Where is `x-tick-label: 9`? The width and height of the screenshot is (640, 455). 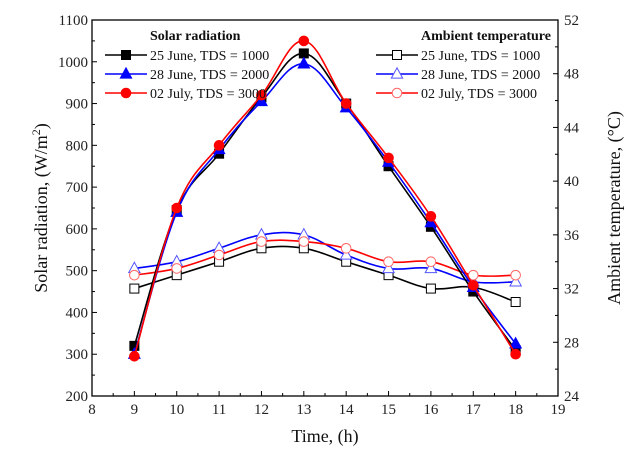
x-tick-label: 9 is located at coordinates (135, 410).